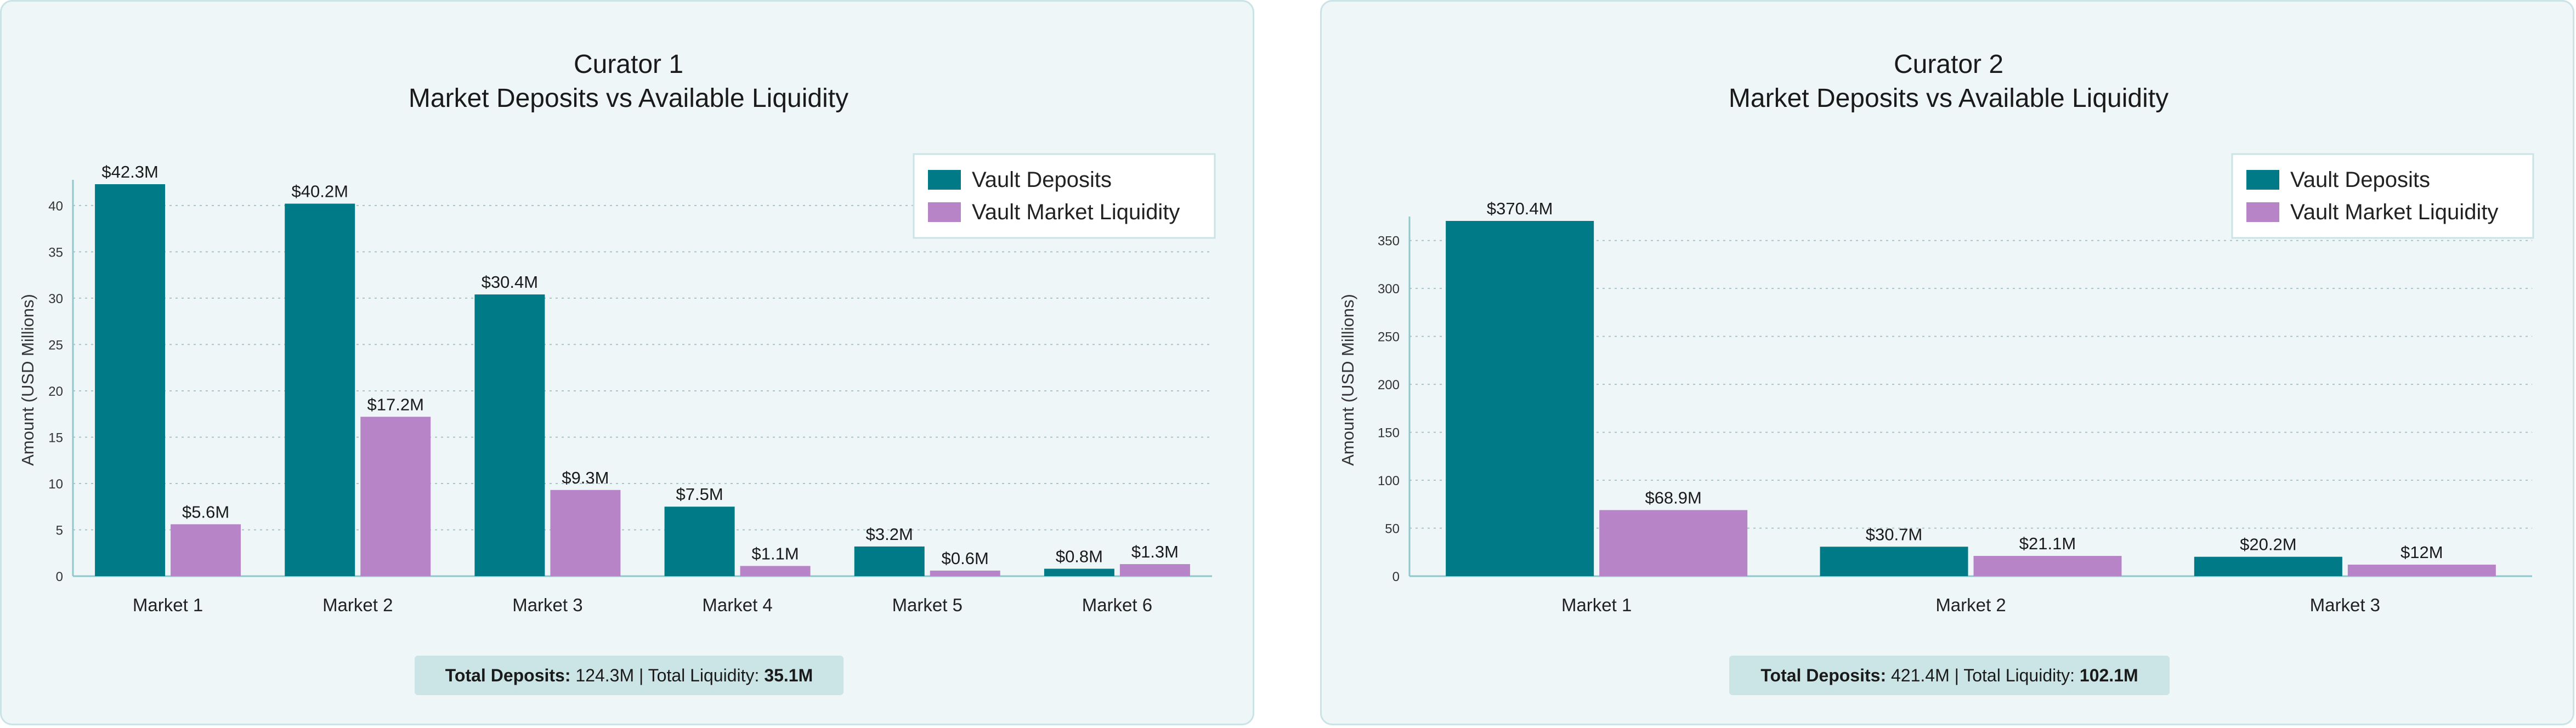  I want to click on data-label-deposits-market-5: $3.2M, so click(889, 534).